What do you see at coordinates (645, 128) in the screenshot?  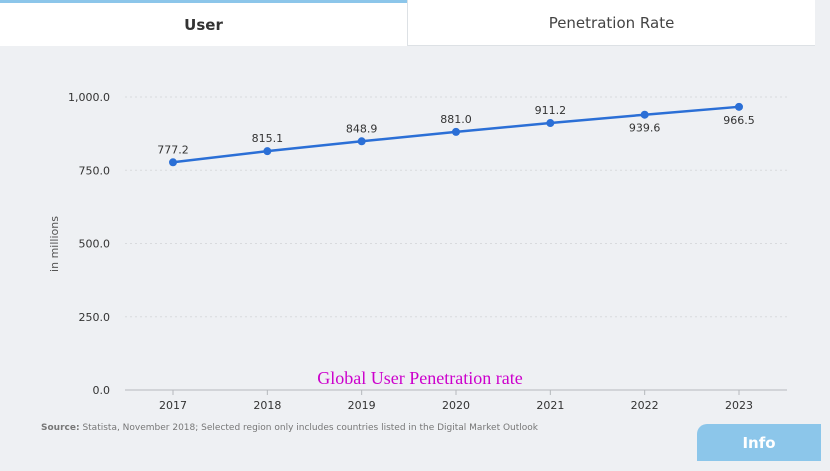 I see `data-label: 939.6` at bounding box center [645, 128].